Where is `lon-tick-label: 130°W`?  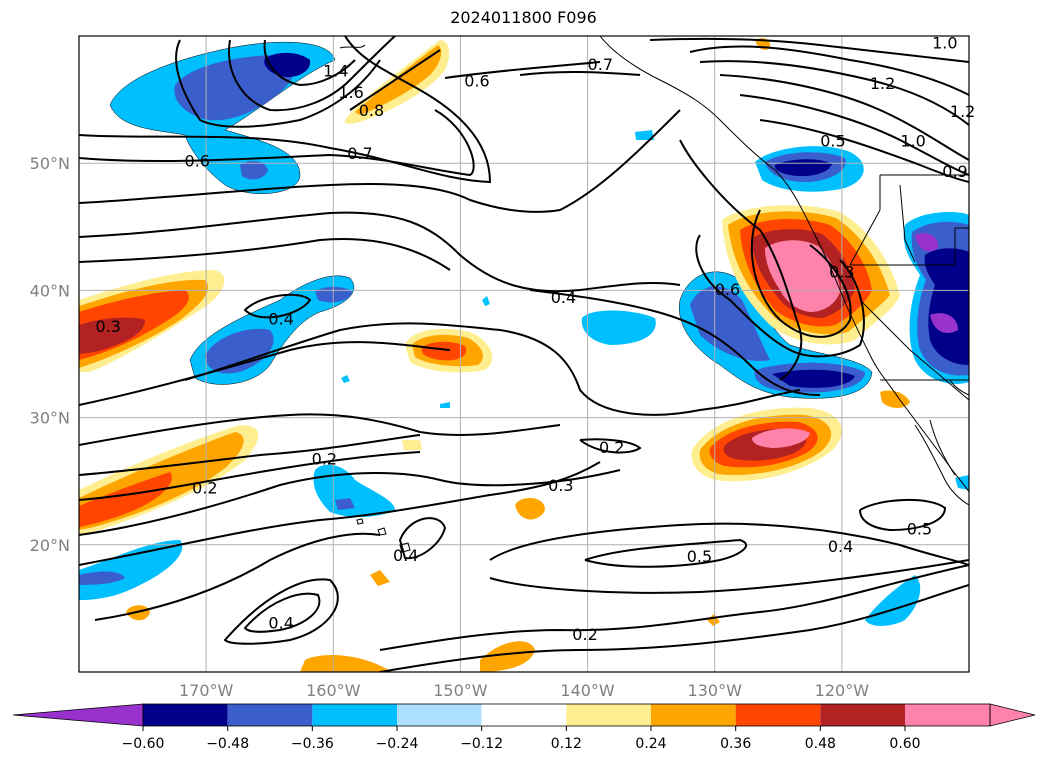
lon-tick-label: 130°W is located at coordinates (715, 690).